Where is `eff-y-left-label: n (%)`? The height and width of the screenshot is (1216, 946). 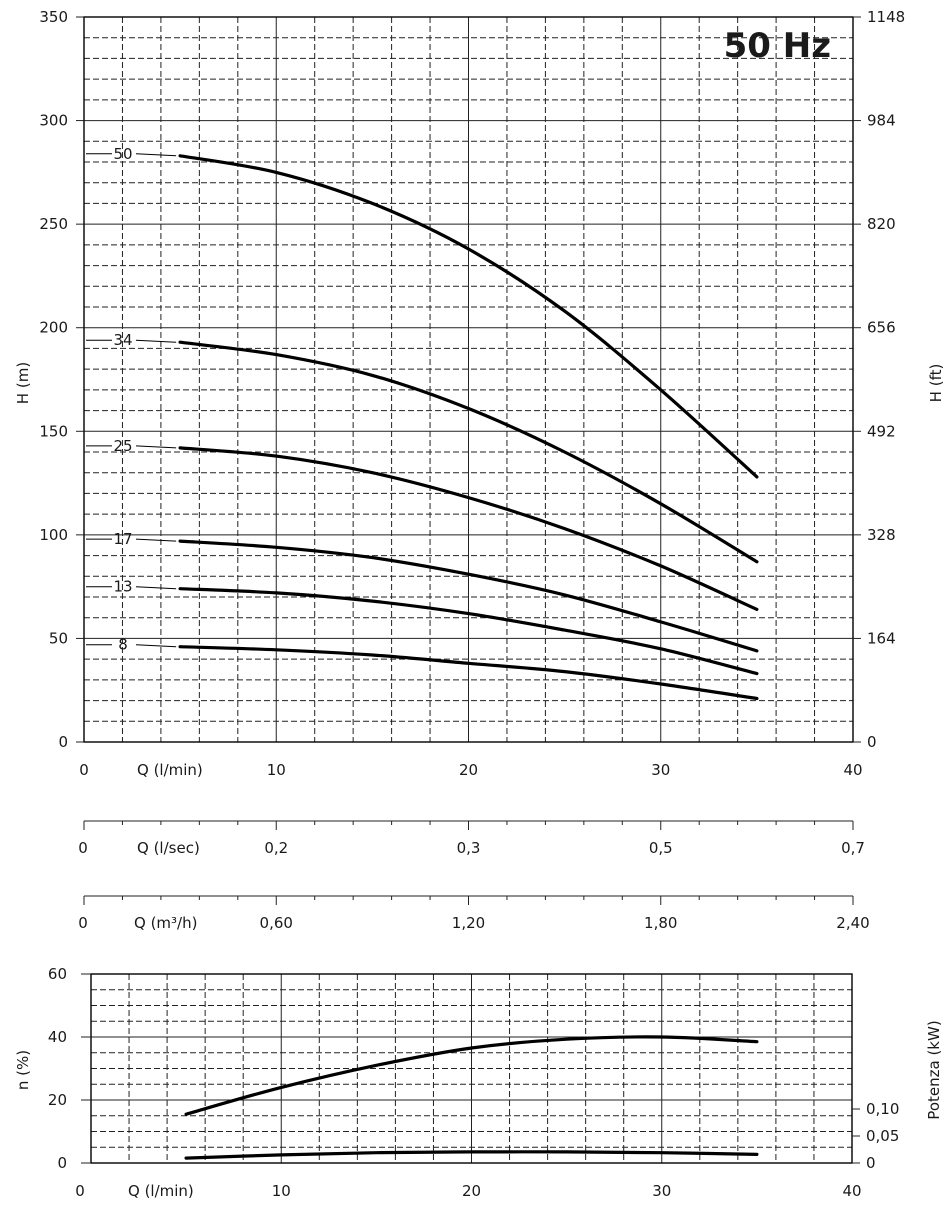 eff-y-left-label: n (%) is located at coordinates (23, 1070).